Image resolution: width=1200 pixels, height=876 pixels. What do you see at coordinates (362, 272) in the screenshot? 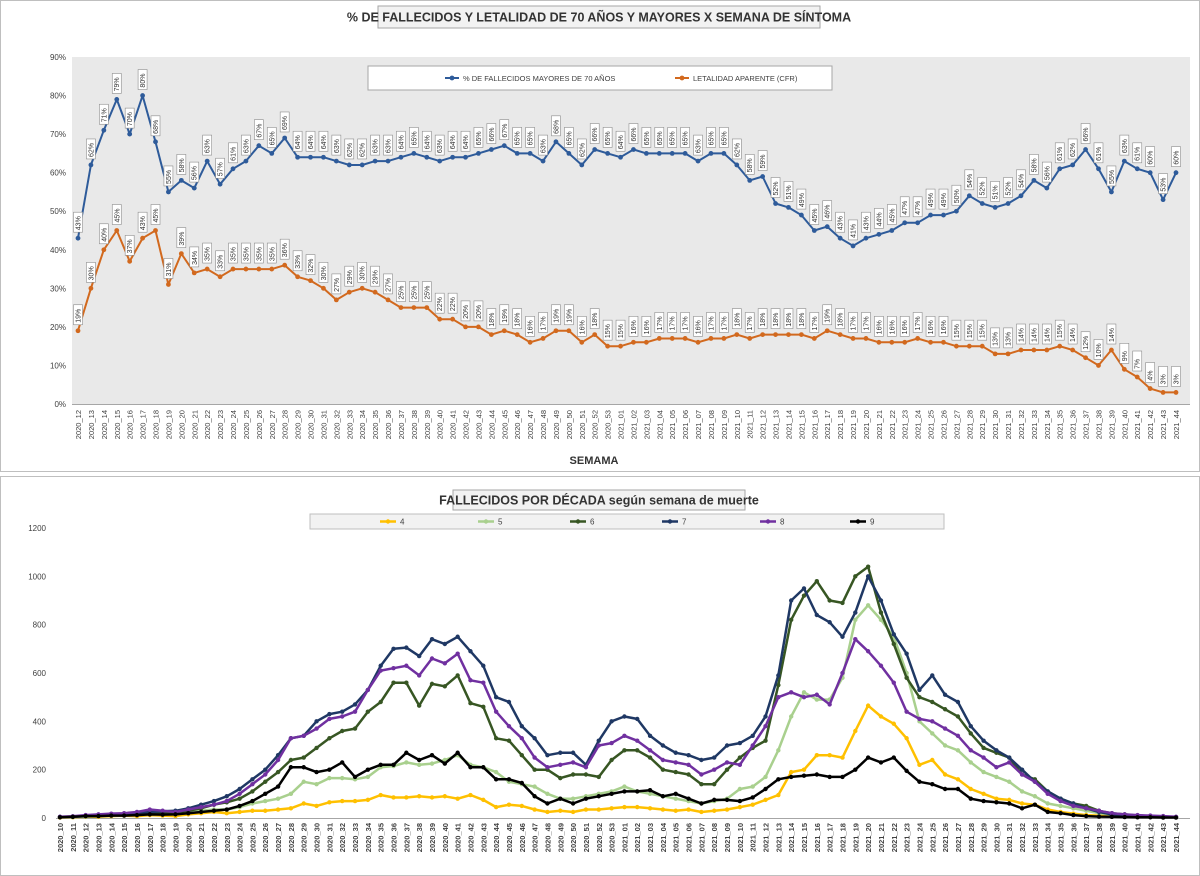
I see `data-label: 30%` at bounding box center [362, 272].